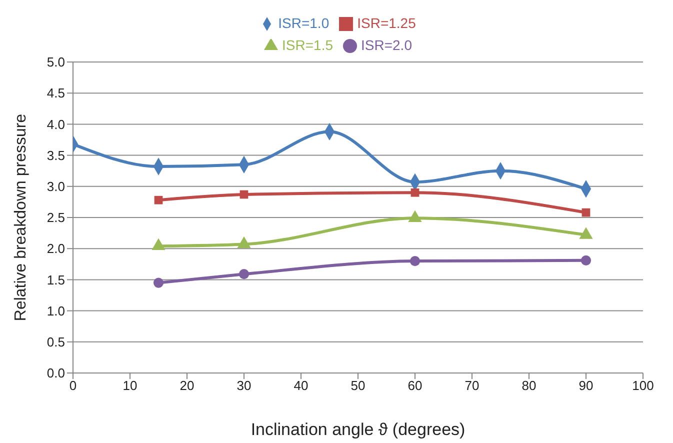 The height and width of the screenshot is (443, 673). I want to click on y-tick-label: 2.5, so click(55, 218).